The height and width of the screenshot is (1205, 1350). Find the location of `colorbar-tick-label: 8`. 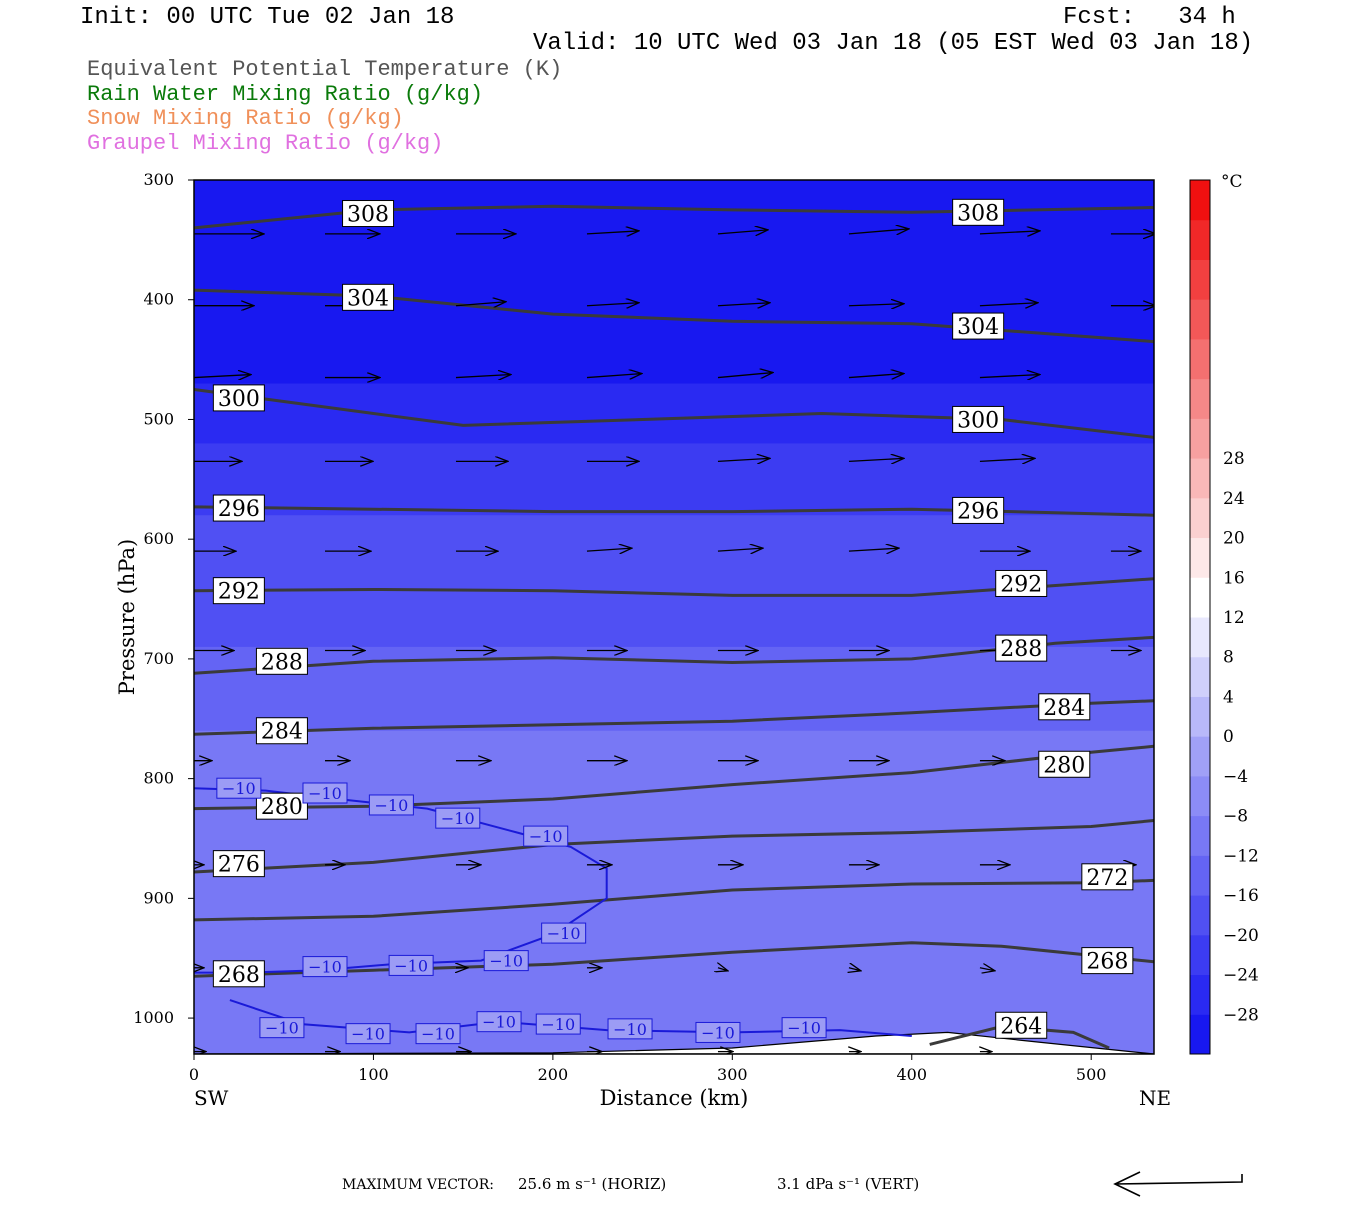

colorbar-tick-label: 8 is located at coordinates (1228, 658).